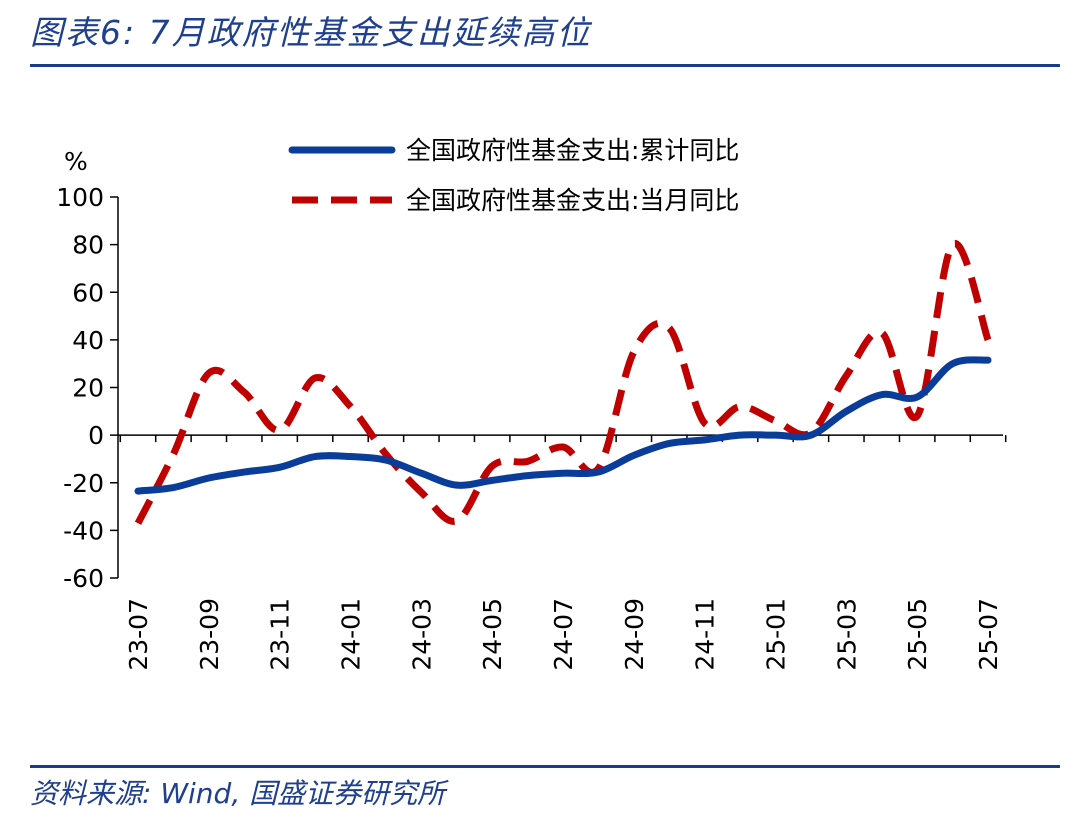 Image resolution: width=1080 pixels, height=832 pixels. What do you see at coordinates (88, 340) in the screenshot?
I see `y-tick-label: 40` at bounding box center [88, 340].